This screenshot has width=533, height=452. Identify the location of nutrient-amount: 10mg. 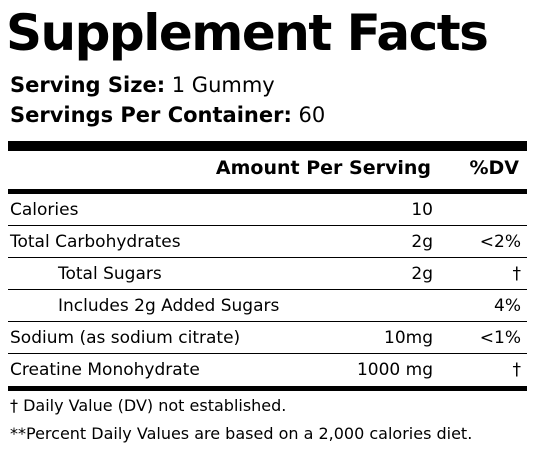
(408, 338).